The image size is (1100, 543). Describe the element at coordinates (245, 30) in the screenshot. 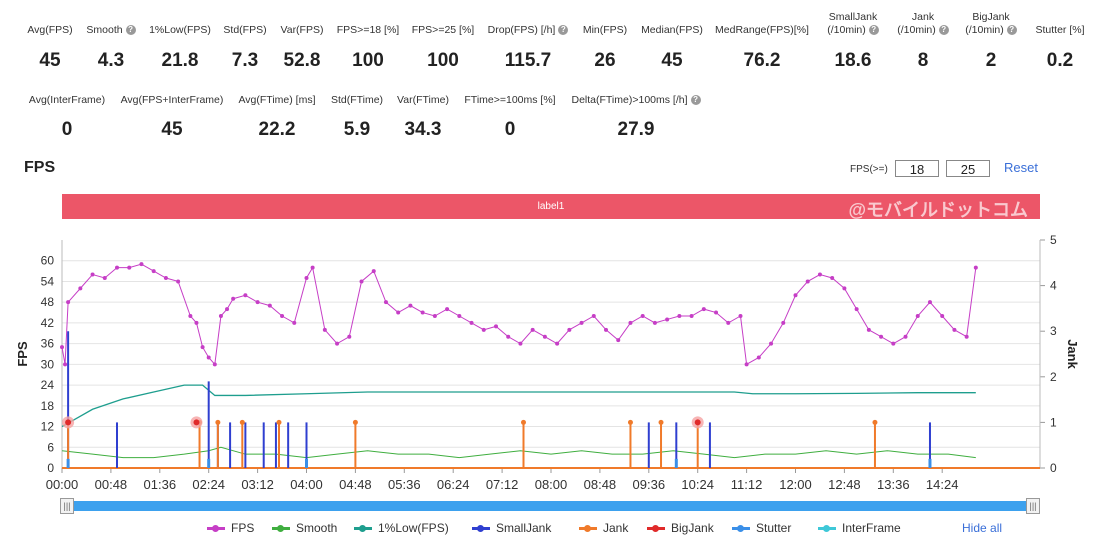

I see `stat-label-text: Std(FPS)` at that location.